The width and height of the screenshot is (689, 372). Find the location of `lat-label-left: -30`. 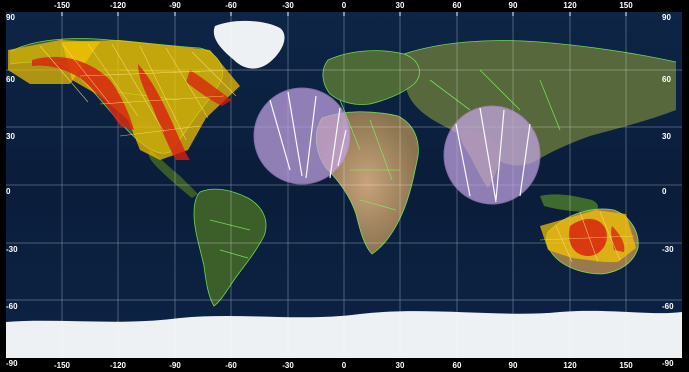

lat-label-left: -30 is located at coordinates (12, 249).